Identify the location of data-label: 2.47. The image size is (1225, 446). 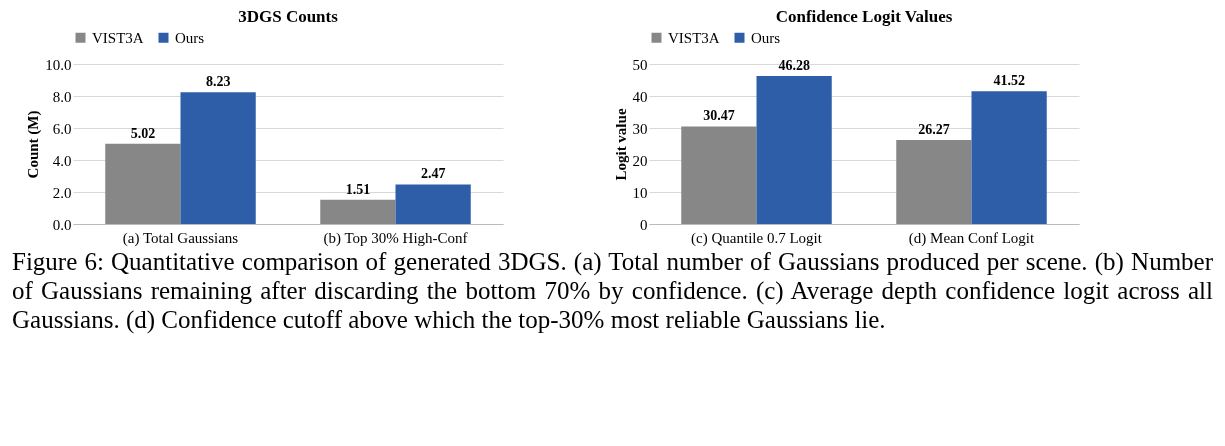
(433, 174).